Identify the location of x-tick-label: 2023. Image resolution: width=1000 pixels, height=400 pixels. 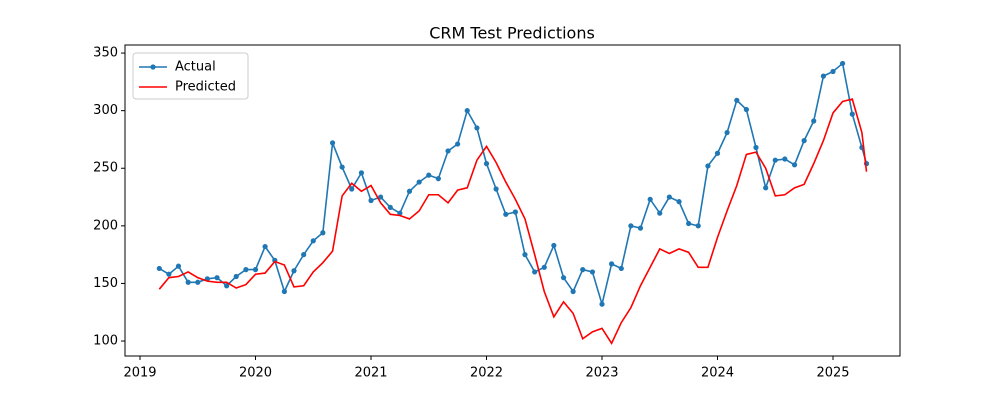
(601, 373).